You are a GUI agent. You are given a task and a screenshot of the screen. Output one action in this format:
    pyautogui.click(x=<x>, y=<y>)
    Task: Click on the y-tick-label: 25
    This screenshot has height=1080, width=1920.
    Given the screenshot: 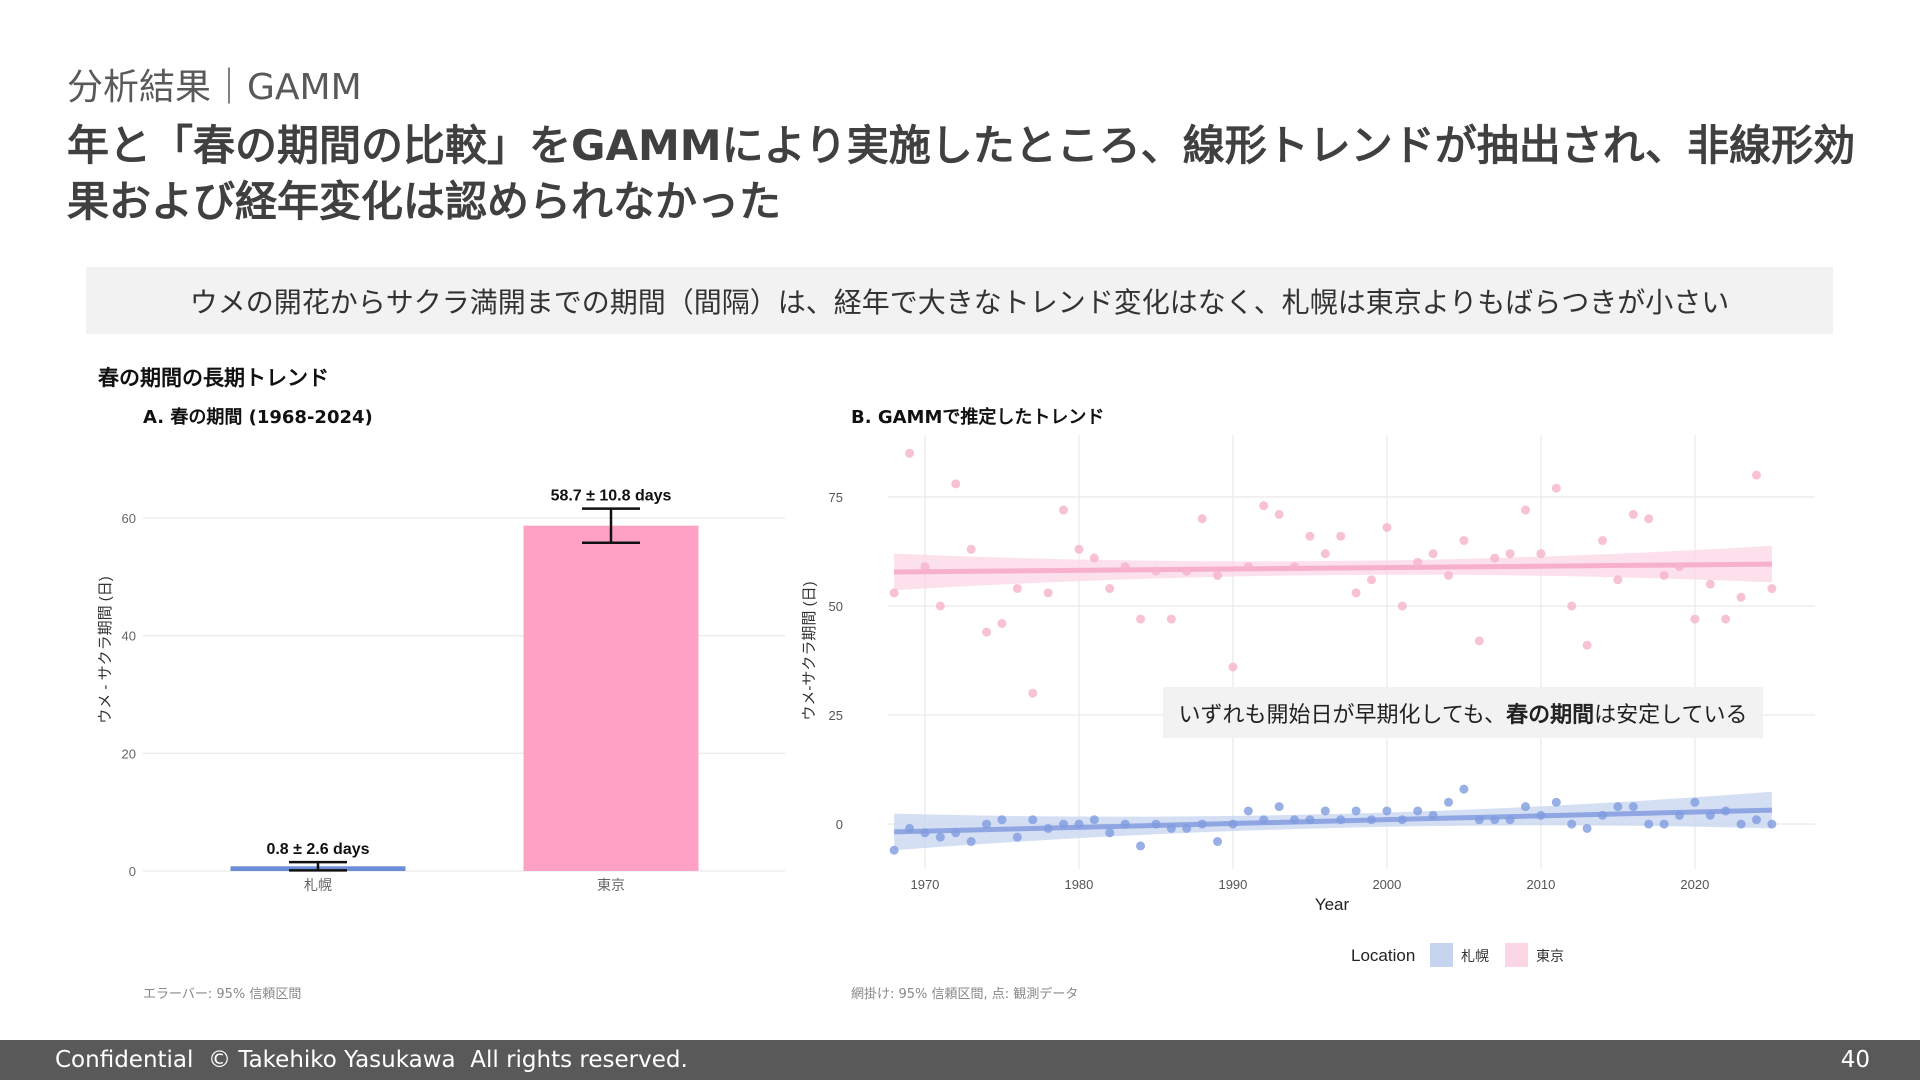 What is the action you would take?
    pyautogui.click(x=836, y=715)
    